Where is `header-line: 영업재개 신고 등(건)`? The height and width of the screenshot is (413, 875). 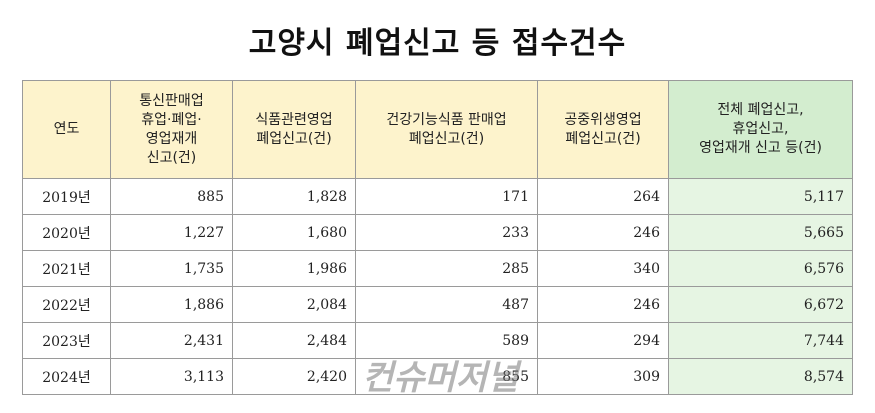 header-line: 영업재개 신고 등(건) is located at coordinates (760, 148).